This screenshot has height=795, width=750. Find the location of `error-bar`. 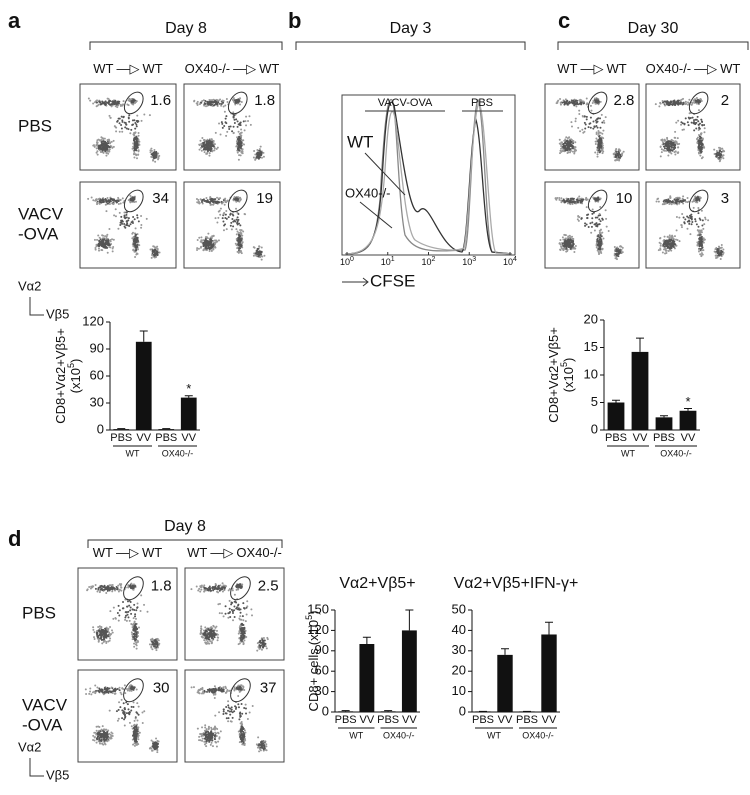

error-bar is located at coordinates (664, 417).